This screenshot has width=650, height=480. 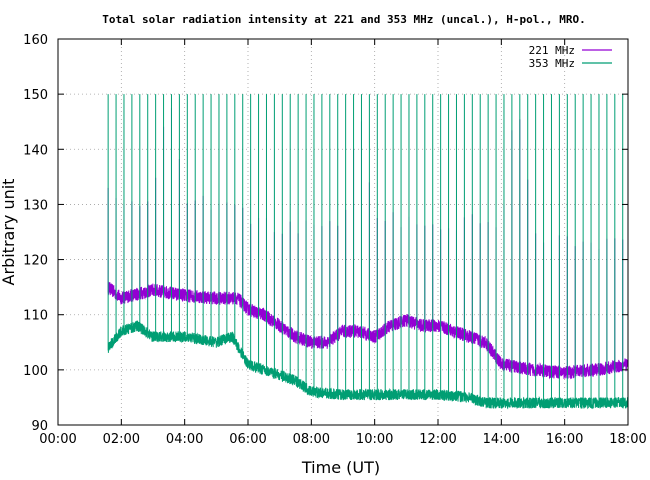 I want to click on y-tick-label: 90, so click(x=39, y=426).